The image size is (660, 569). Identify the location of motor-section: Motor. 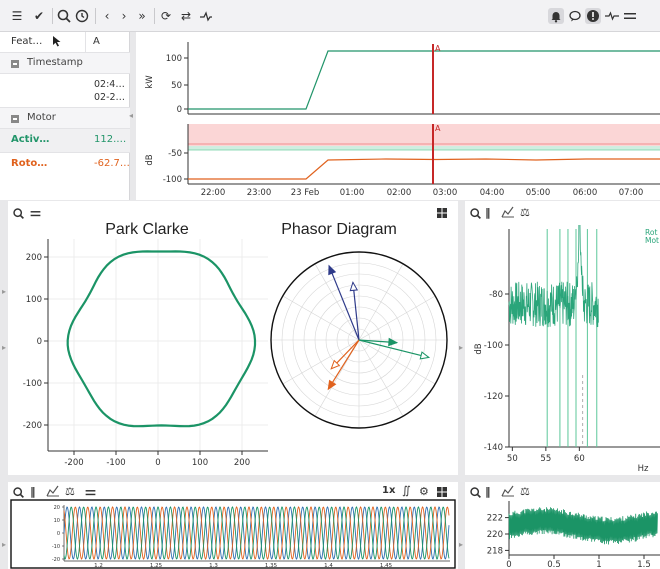
(65, 118).